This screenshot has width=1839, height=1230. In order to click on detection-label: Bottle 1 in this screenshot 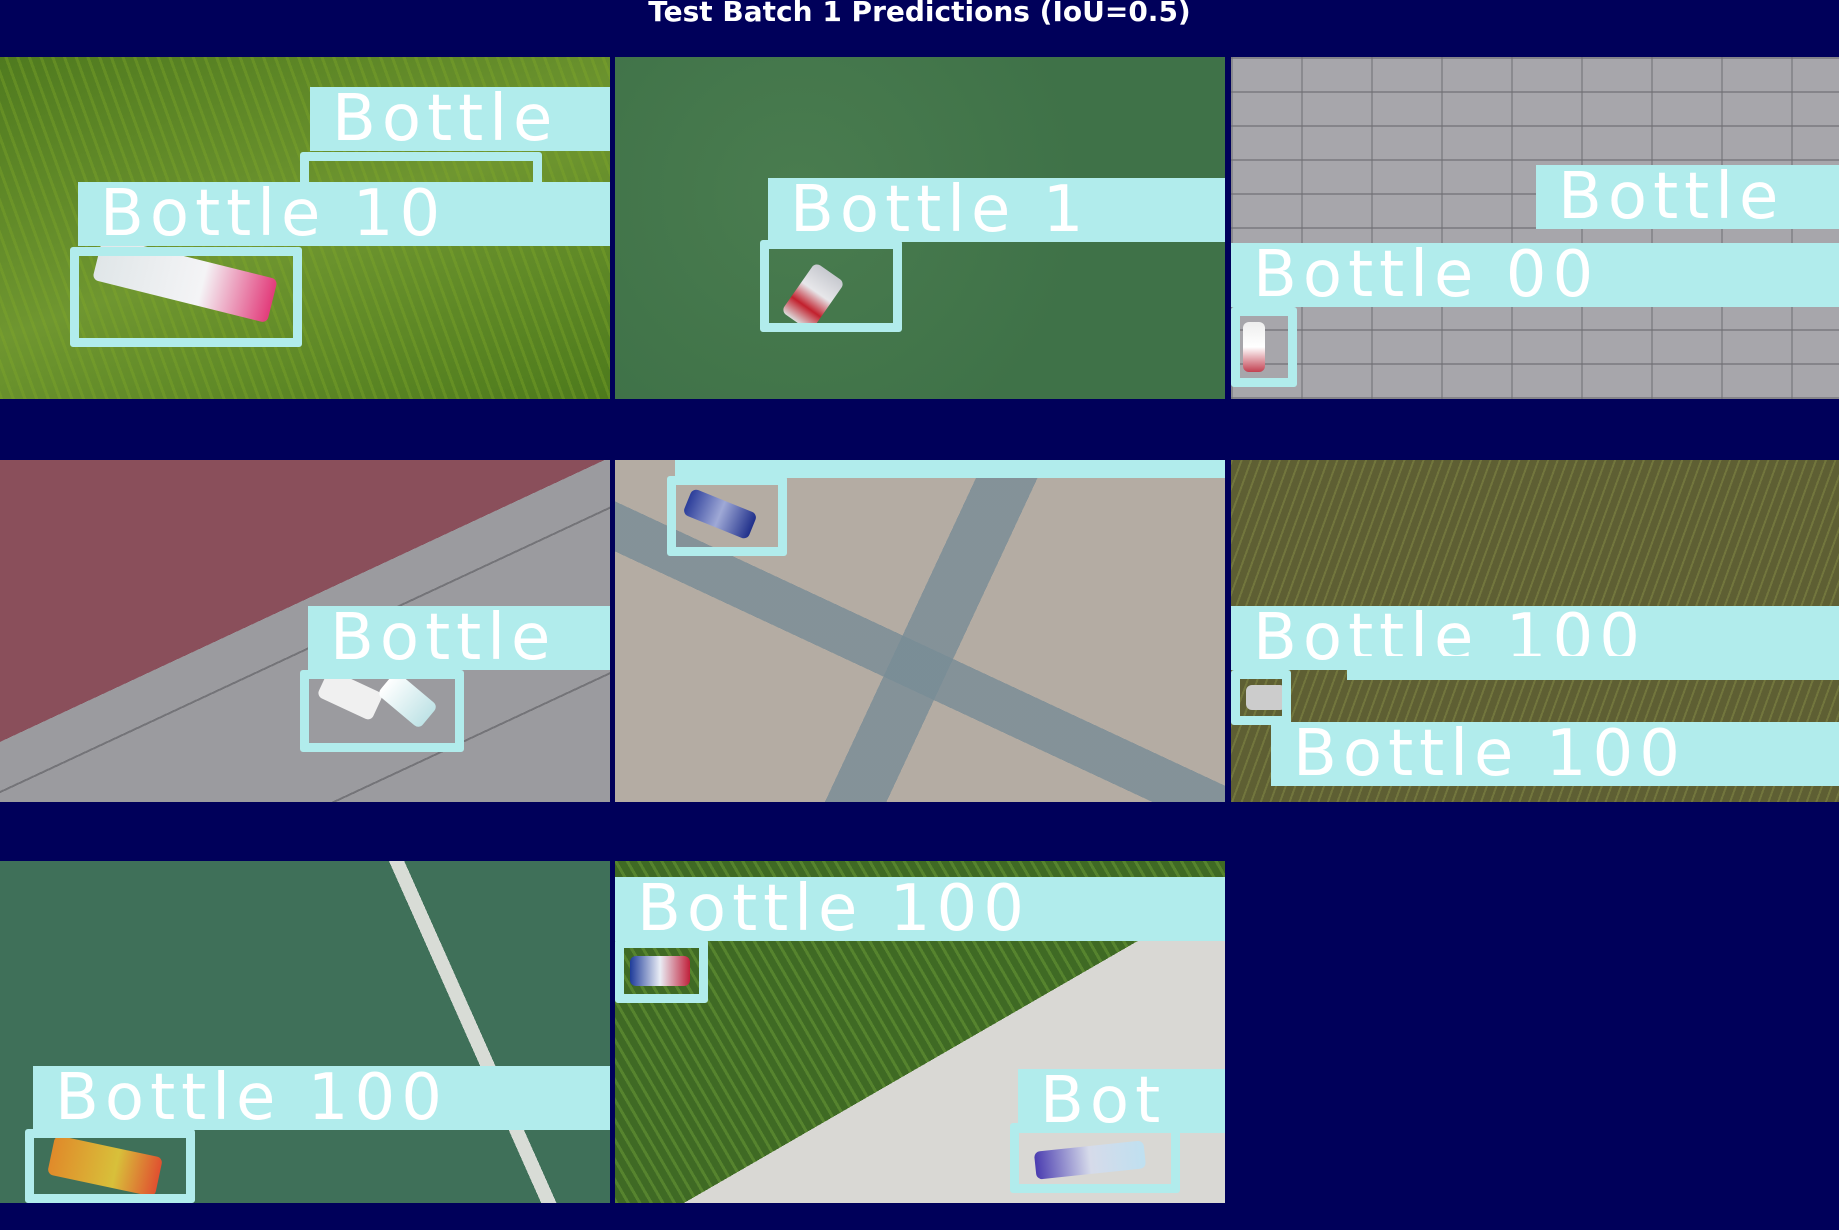, I will do `click(996, 210)`.